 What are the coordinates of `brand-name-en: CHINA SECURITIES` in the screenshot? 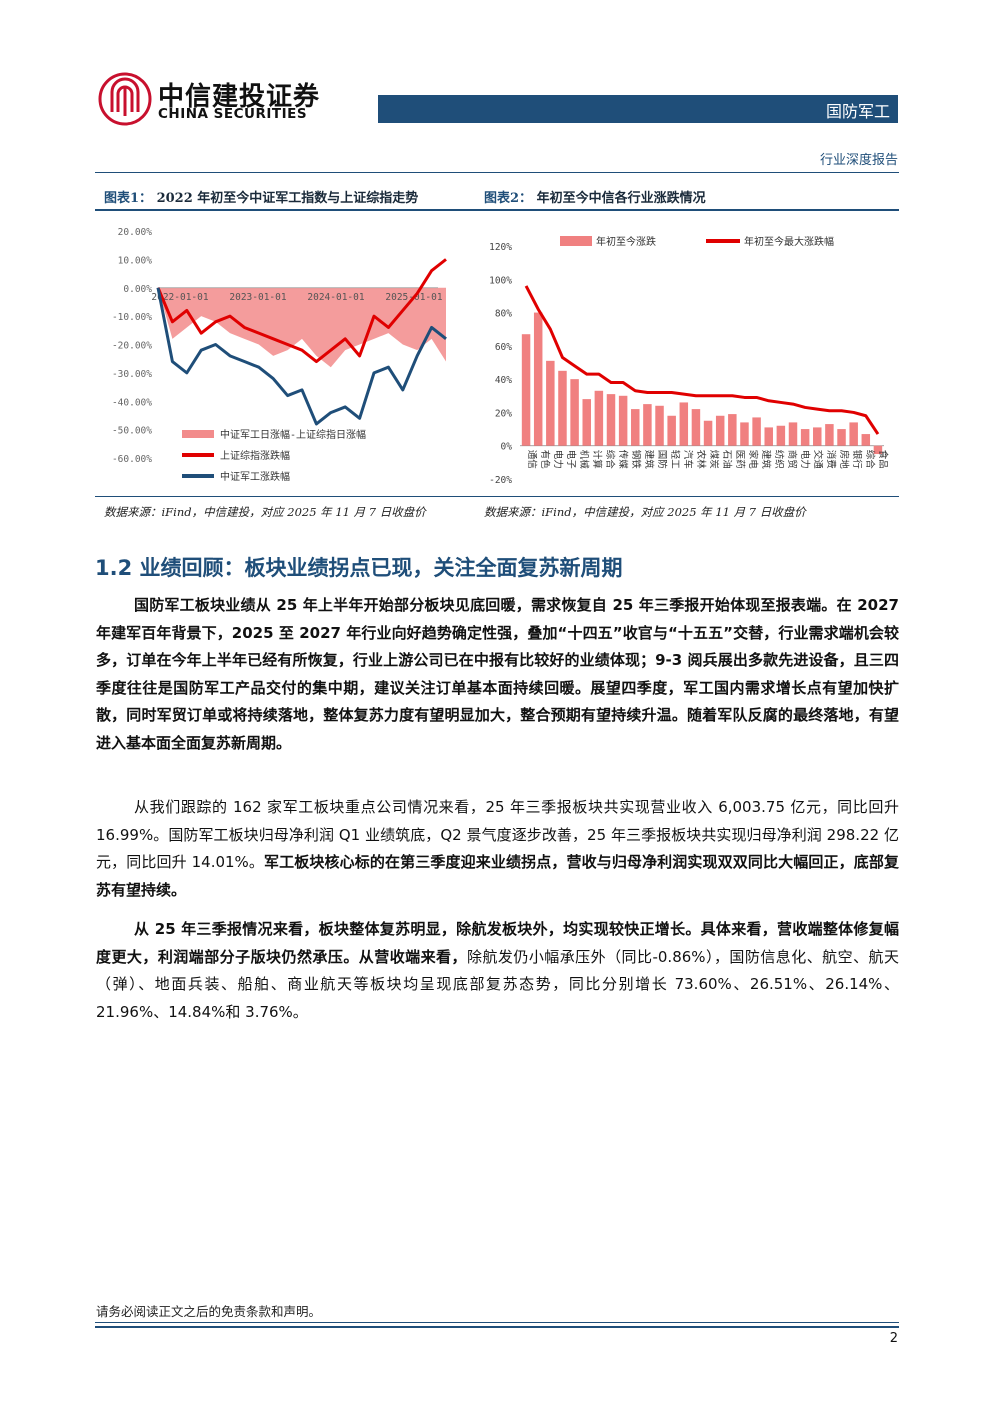 It's located at (233, 114).